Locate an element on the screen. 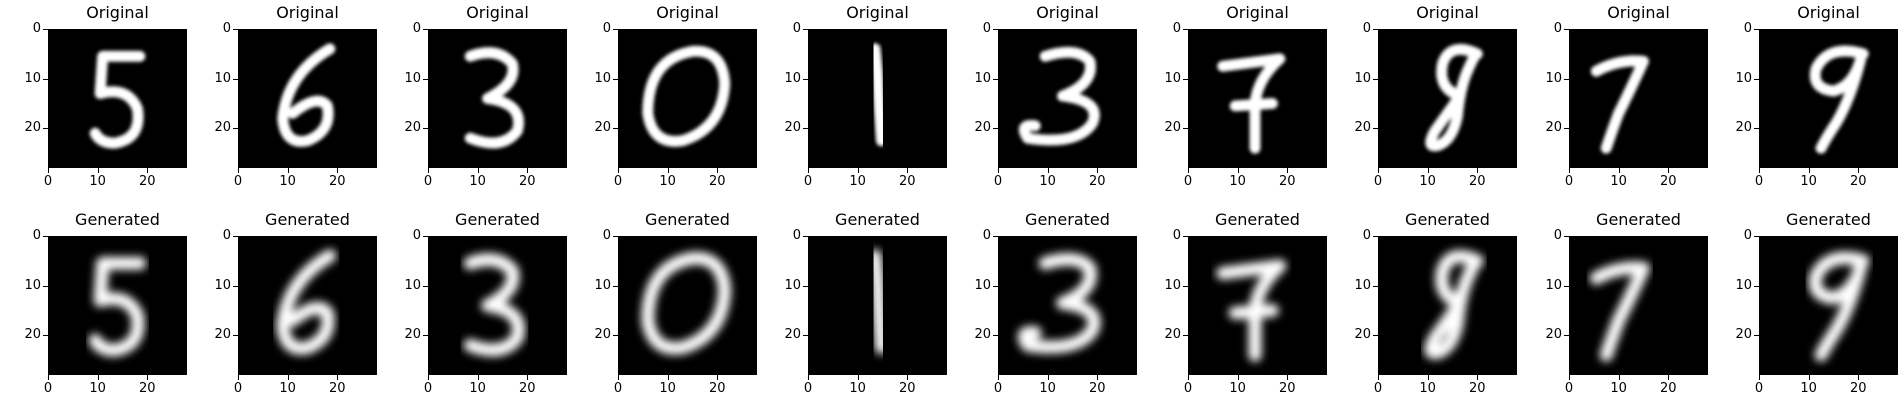 The width and height of the screenshot is (1900, 400). generated-panel-5: Generated 0 10 20 0 10 20 is located at coordinates (865, 302).